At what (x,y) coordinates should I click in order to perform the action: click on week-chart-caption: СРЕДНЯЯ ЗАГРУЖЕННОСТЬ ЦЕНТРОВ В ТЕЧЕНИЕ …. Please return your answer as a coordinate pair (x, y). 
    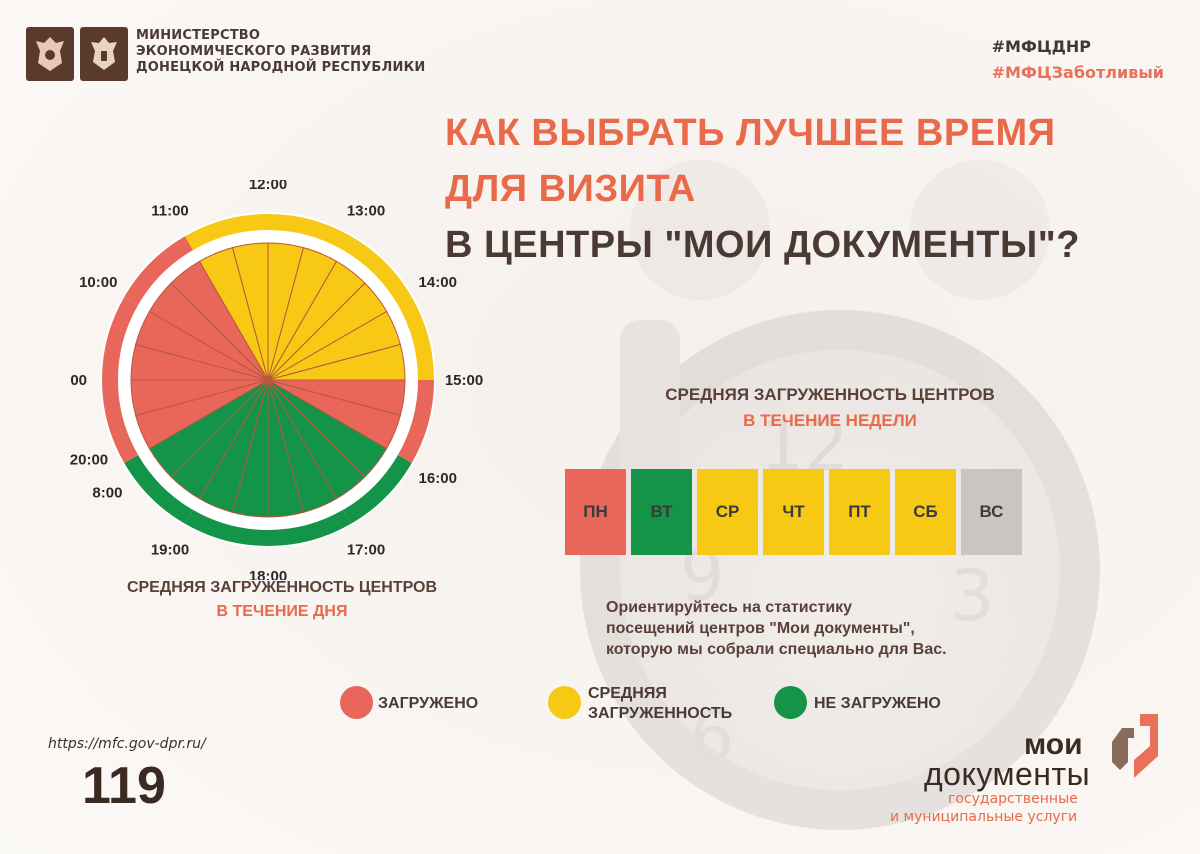
    Looking at the image, I should click on (830, 408).